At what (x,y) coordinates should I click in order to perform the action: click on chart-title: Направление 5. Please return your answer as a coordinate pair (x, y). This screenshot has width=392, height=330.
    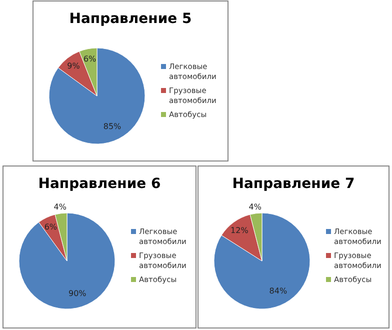
    Looking at the image, I should click on (130, 19).